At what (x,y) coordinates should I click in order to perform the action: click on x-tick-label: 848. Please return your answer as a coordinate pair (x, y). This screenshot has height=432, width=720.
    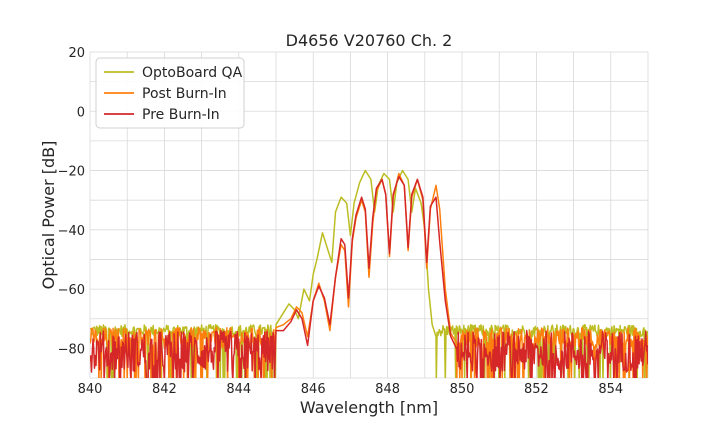
    Looking at the image, I should click on (387, 389).